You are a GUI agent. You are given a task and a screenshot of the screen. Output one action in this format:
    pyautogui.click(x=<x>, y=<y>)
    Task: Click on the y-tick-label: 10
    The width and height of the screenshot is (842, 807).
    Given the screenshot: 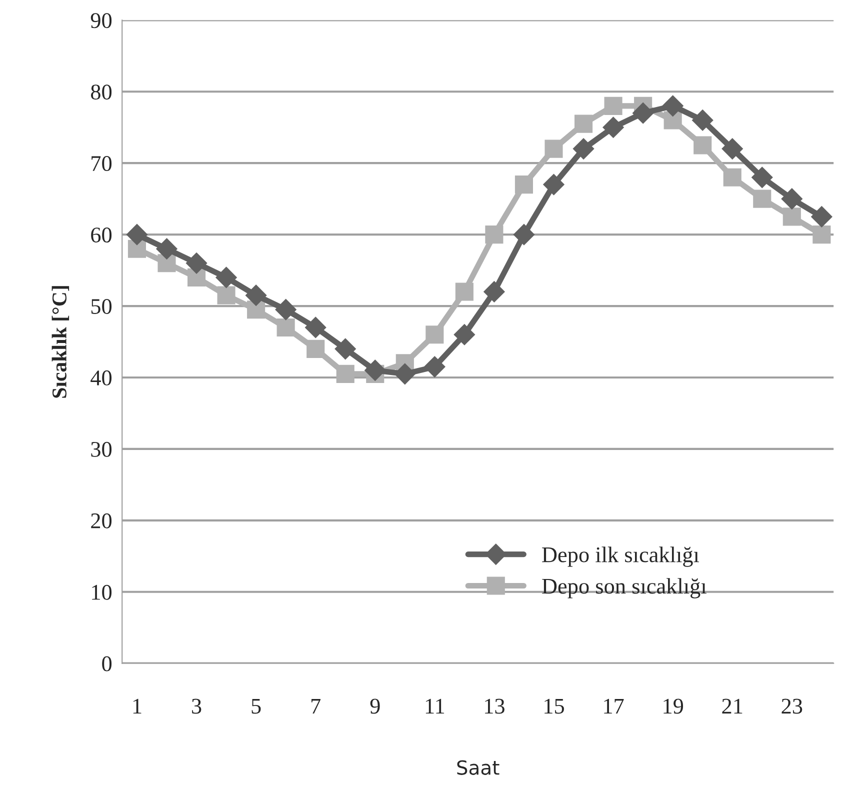 What is the action you would take?
    pyautogui.click(x=102, y=592)
    